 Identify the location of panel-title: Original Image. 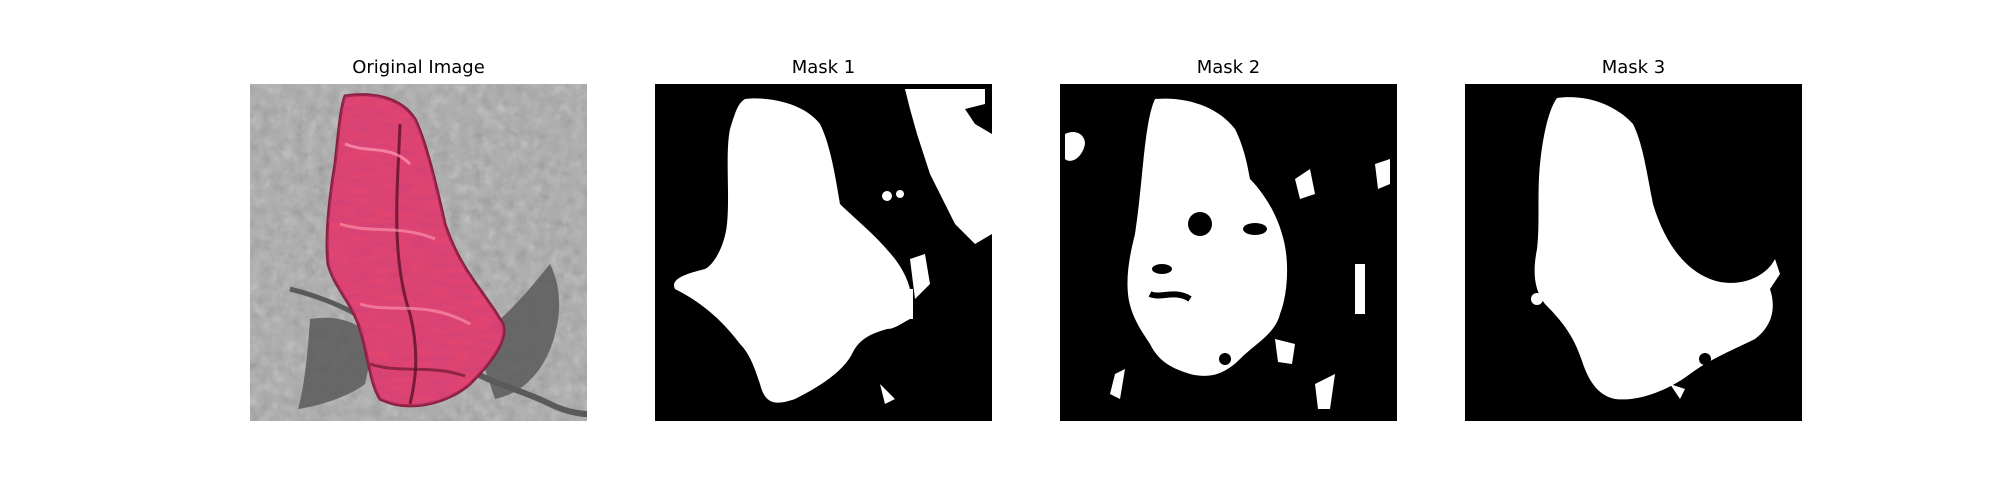
(418, 67).